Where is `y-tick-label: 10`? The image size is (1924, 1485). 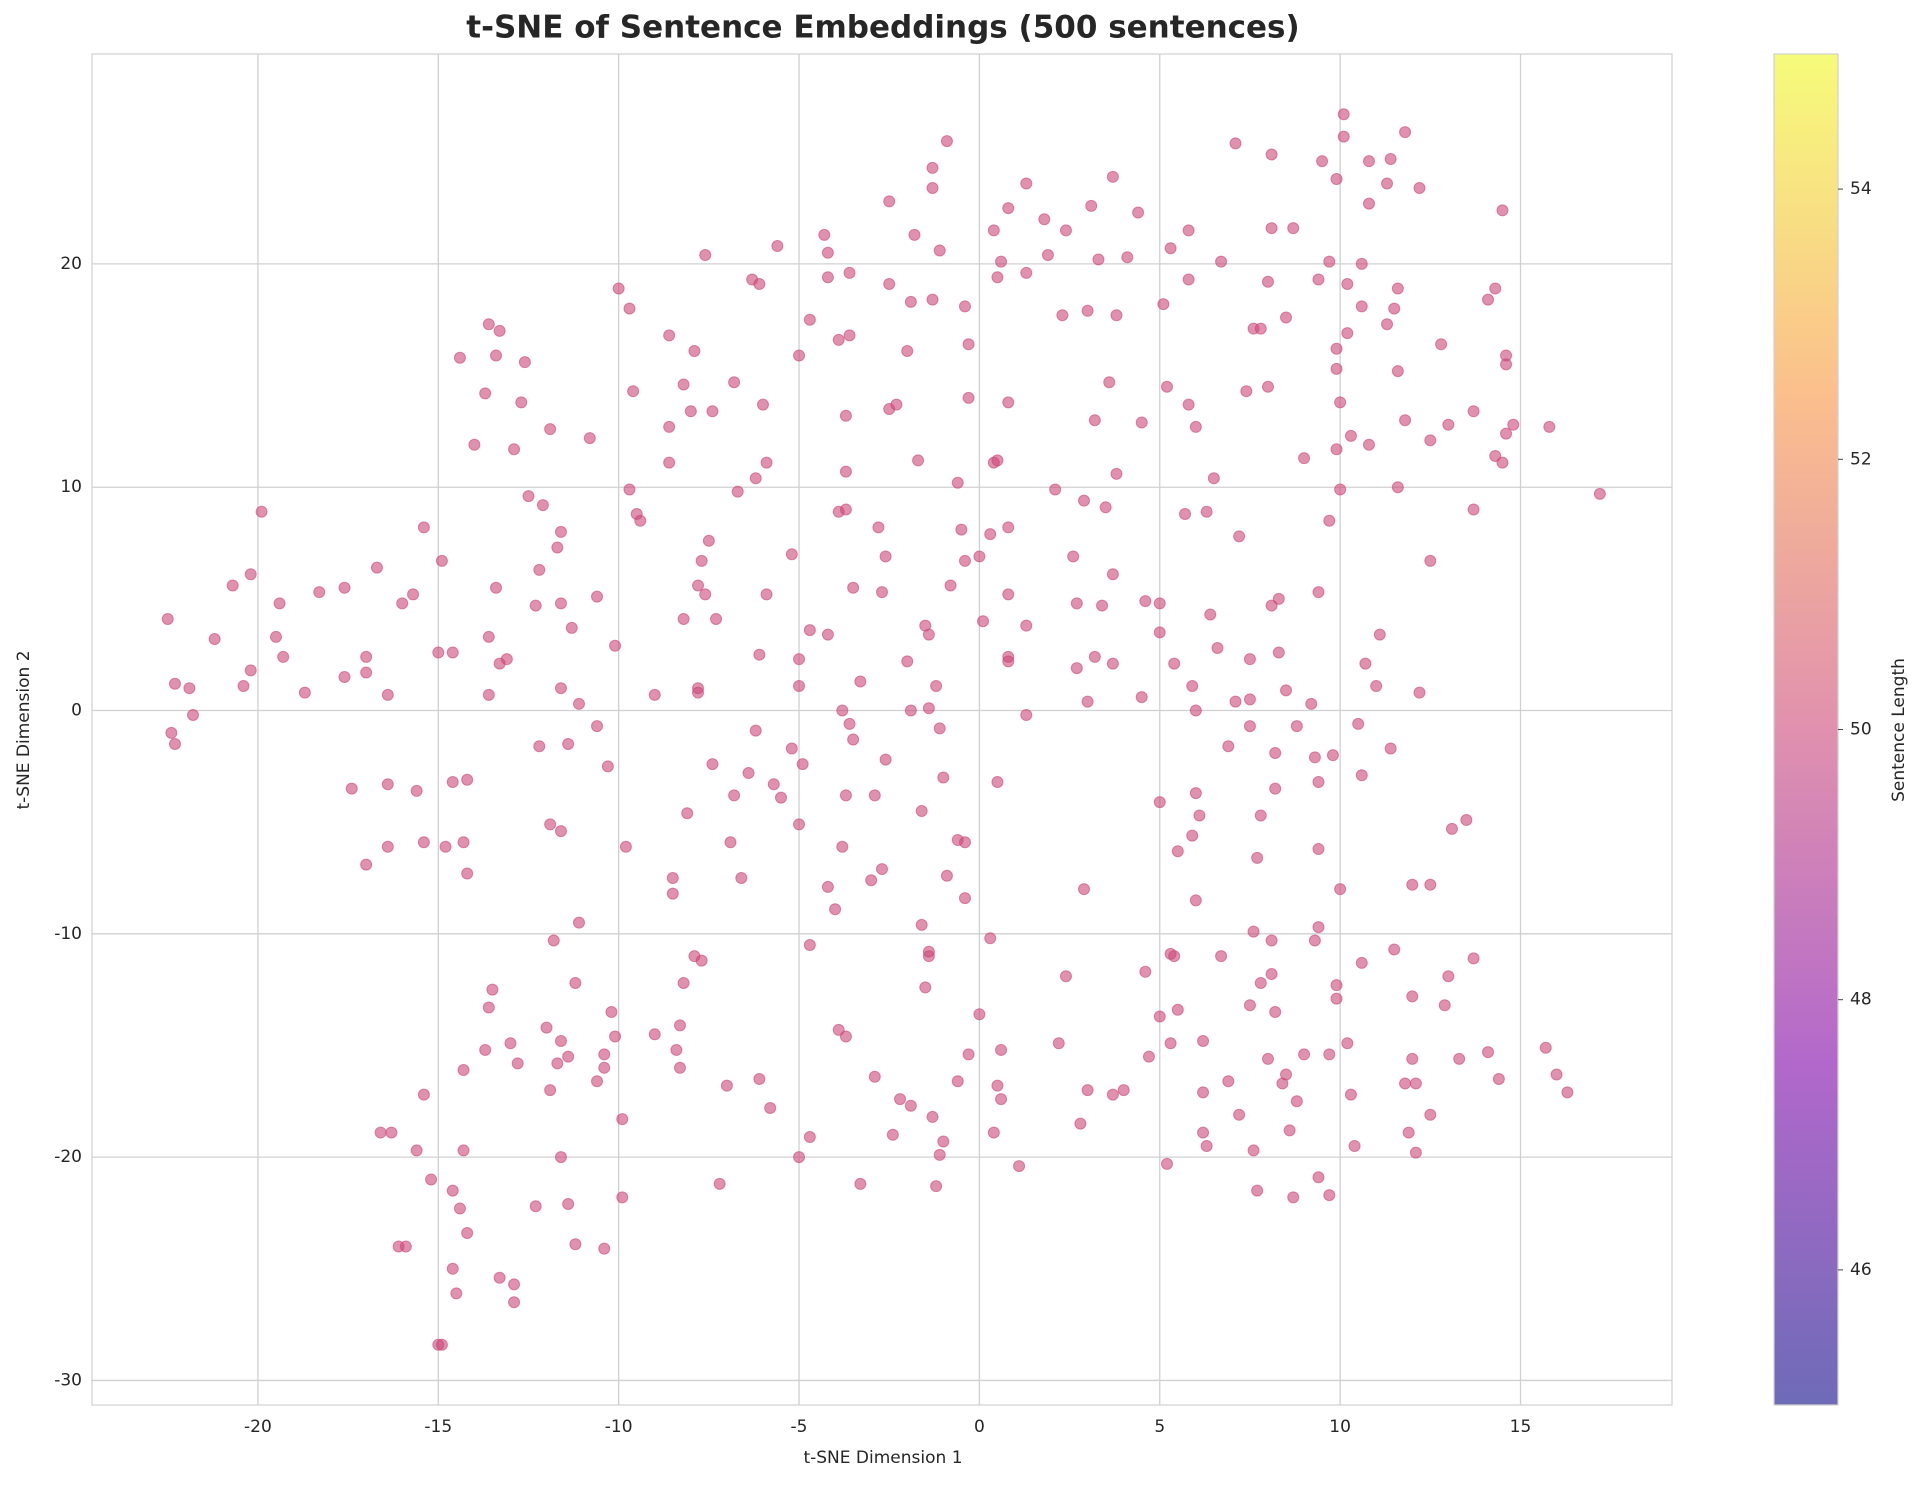
y-tick-label: 10 is located at coordinates (71, 487).